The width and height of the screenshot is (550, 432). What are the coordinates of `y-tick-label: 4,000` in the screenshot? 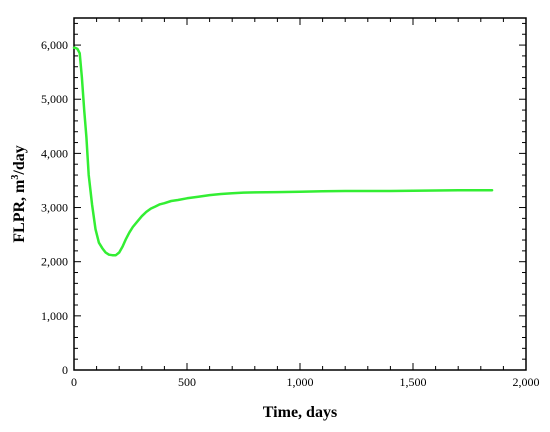 It's located at (54, 153).